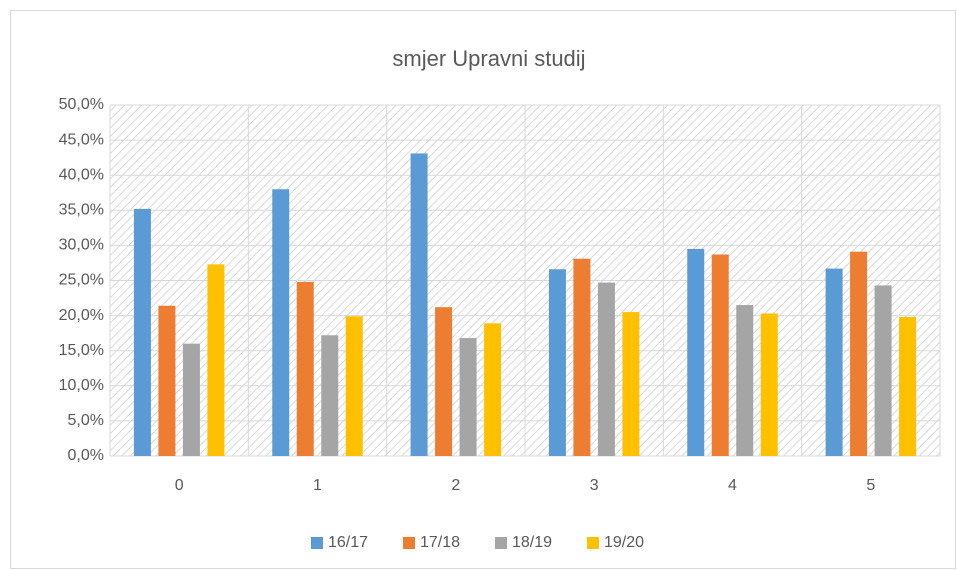 The image size is (957, 570). Describe the element at coordinates (81, 280) in the screenshot. I see `y-tick-label: 25,0%` at that location.